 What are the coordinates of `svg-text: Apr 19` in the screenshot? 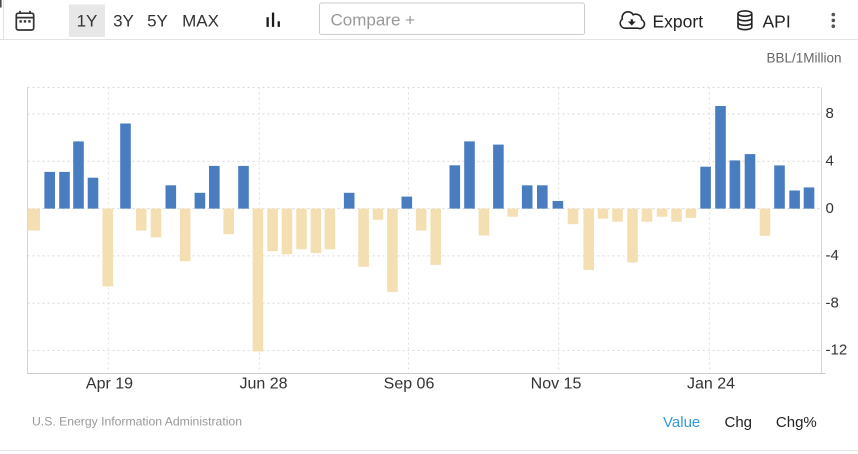 It's located at (109, 384).